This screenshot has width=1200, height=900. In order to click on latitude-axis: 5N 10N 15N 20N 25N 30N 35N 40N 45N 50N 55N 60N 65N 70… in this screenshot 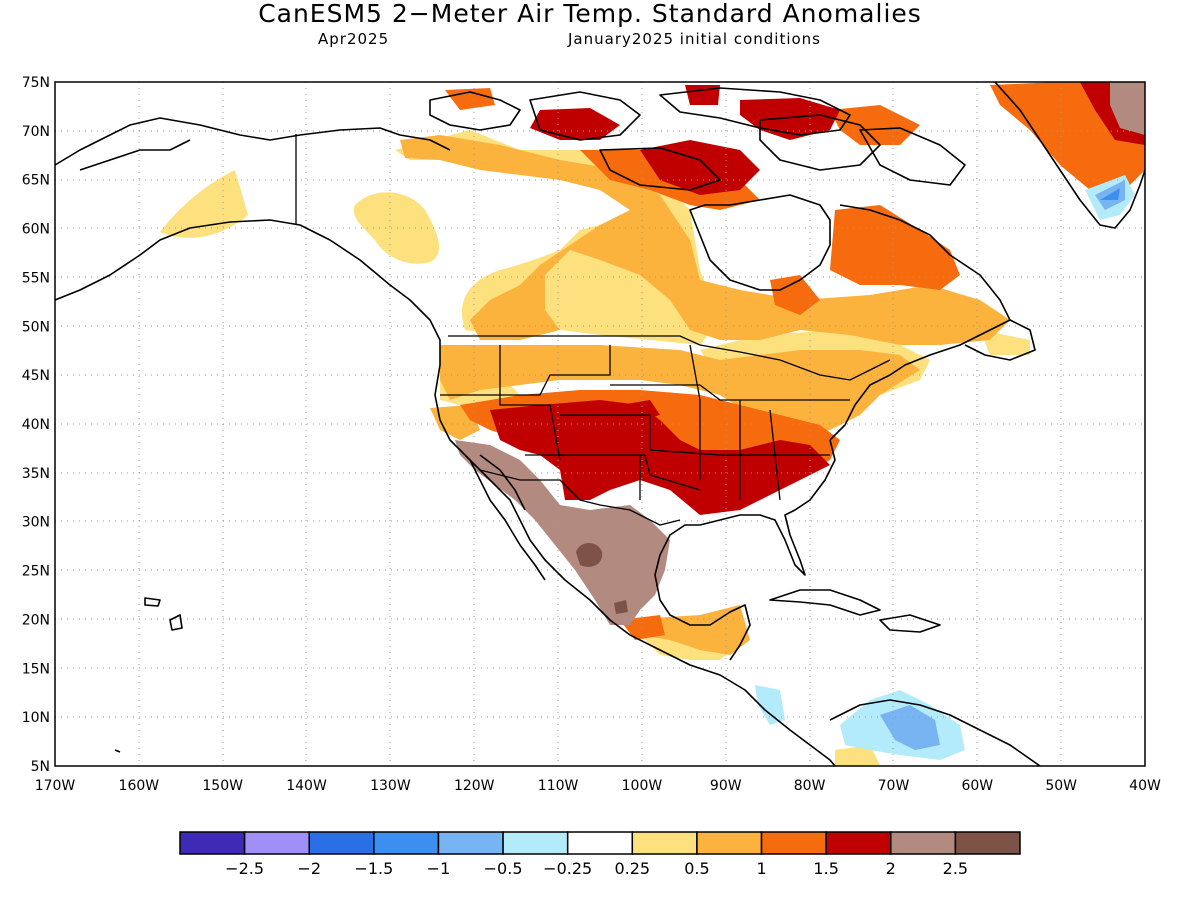, I will do `click(36, 425)`.